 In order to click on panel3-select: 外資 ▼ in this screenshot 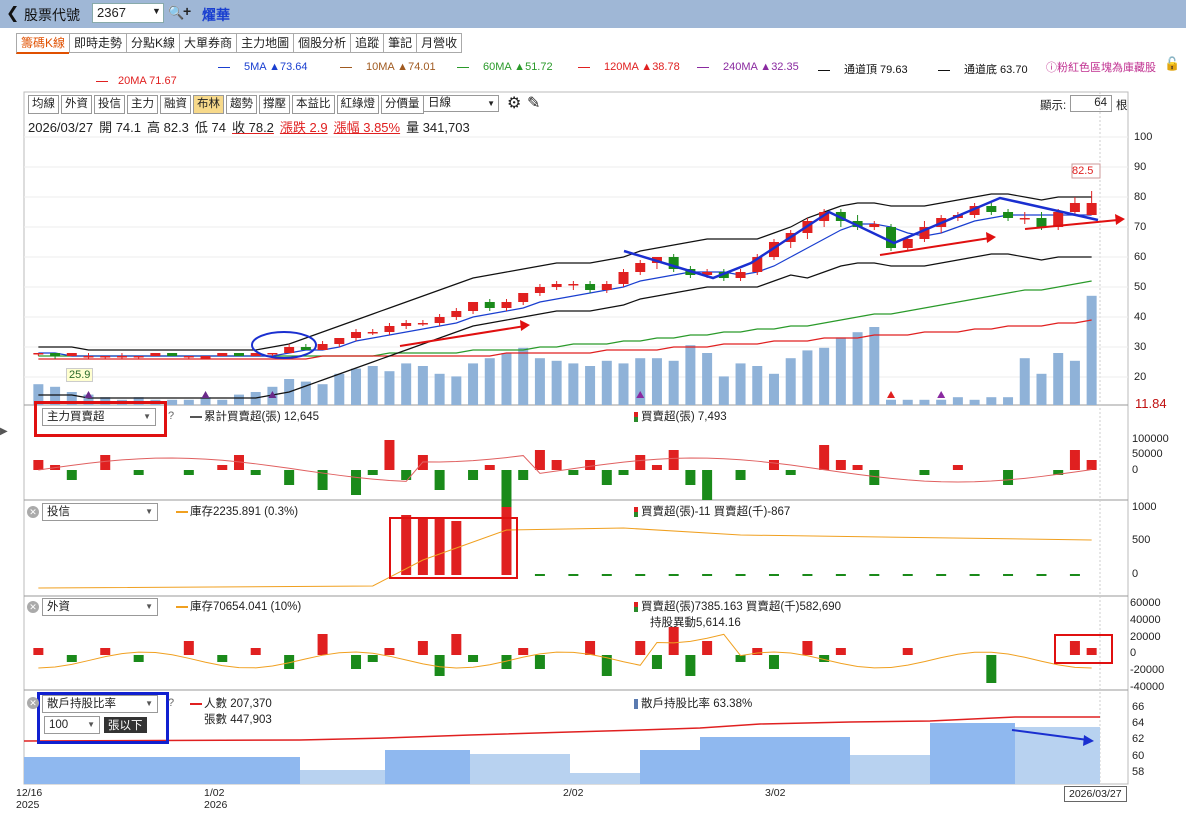, I will do `click(100, 607)`.